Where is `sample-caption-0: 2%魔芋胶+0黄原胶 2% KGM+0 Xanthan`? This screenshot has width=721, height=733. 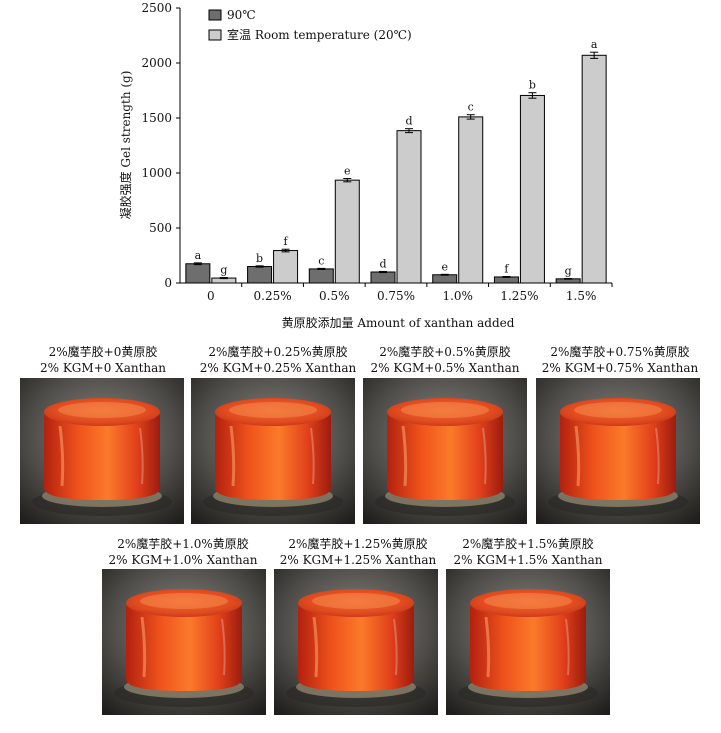
sample-caption-0: 2%魔芋胶+0黄原胶 2% KGM+0 Xanthan is located at coordinates (103, 360).